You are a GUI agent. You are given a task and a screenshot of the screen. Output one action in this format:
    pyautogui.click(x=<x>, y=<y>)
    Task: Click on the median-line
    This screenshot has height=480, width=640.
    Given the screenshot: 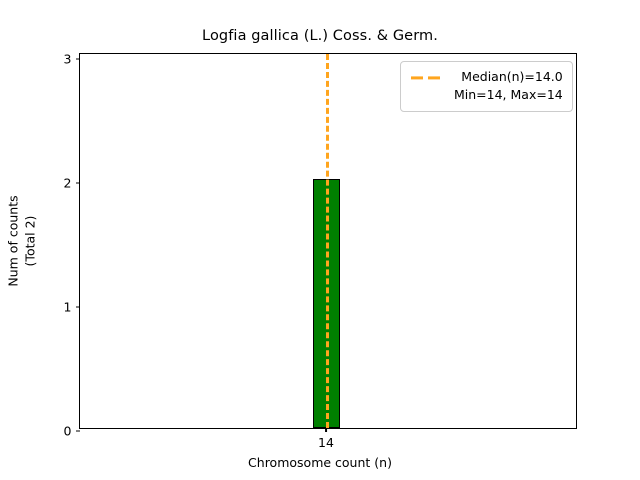 What is the action you would take?
    pyautogui.click(x=327, y=241)
    